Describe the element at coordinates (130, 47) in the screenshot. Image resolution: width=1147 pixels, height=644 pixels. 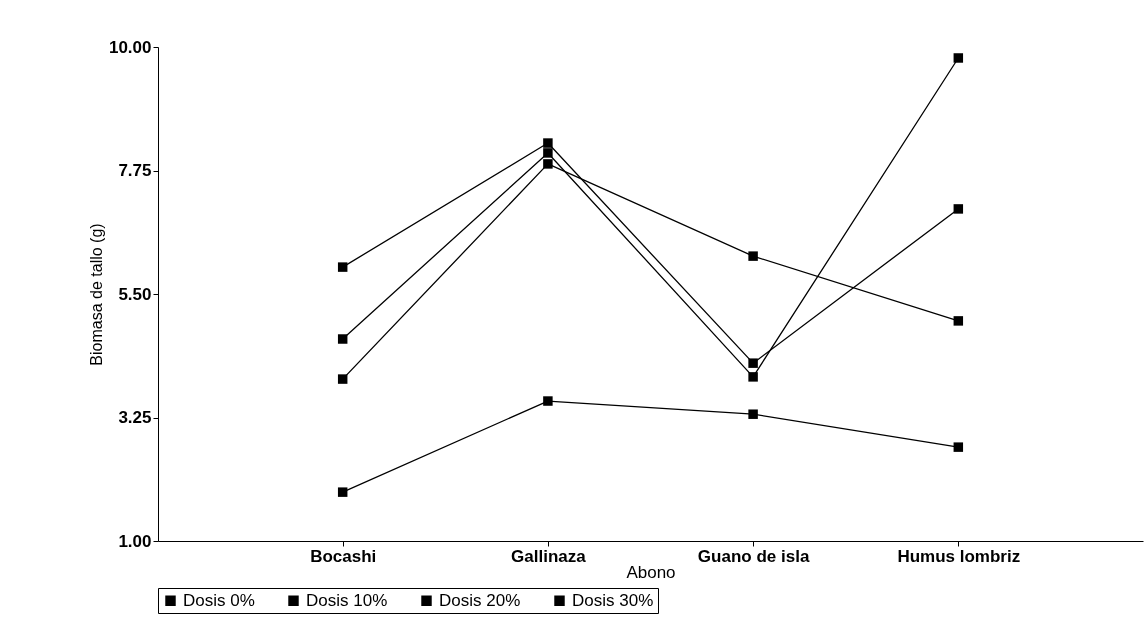
I see `y-tick-label: 10.00` at that location.